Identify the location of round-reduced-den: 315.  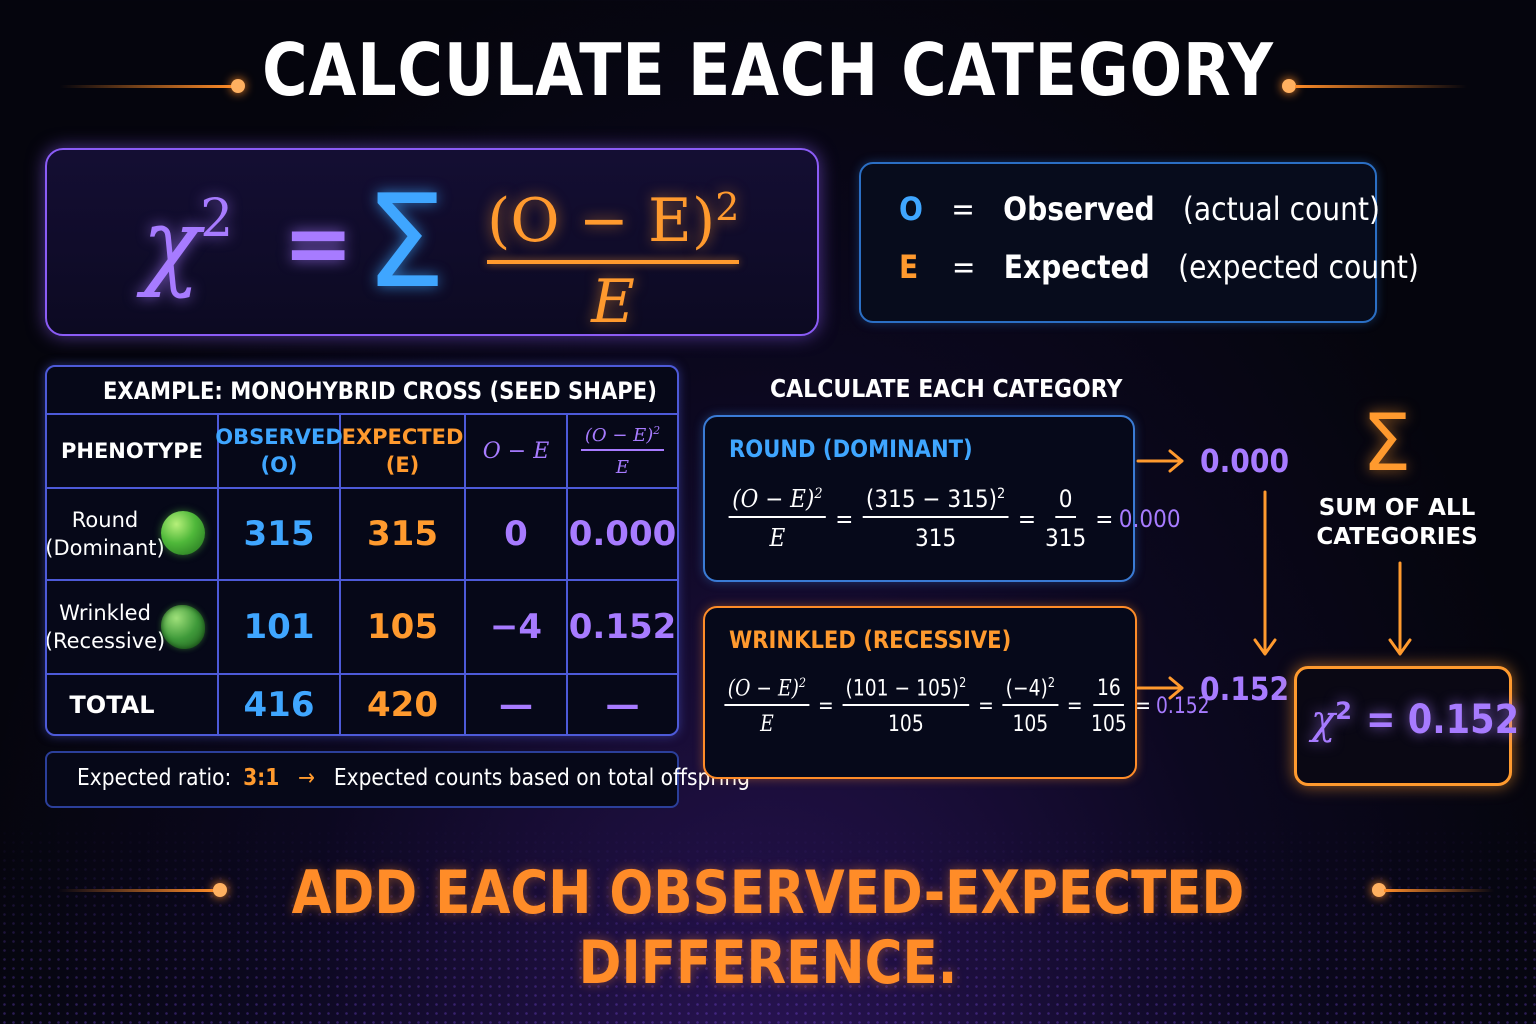
(1065, 538).